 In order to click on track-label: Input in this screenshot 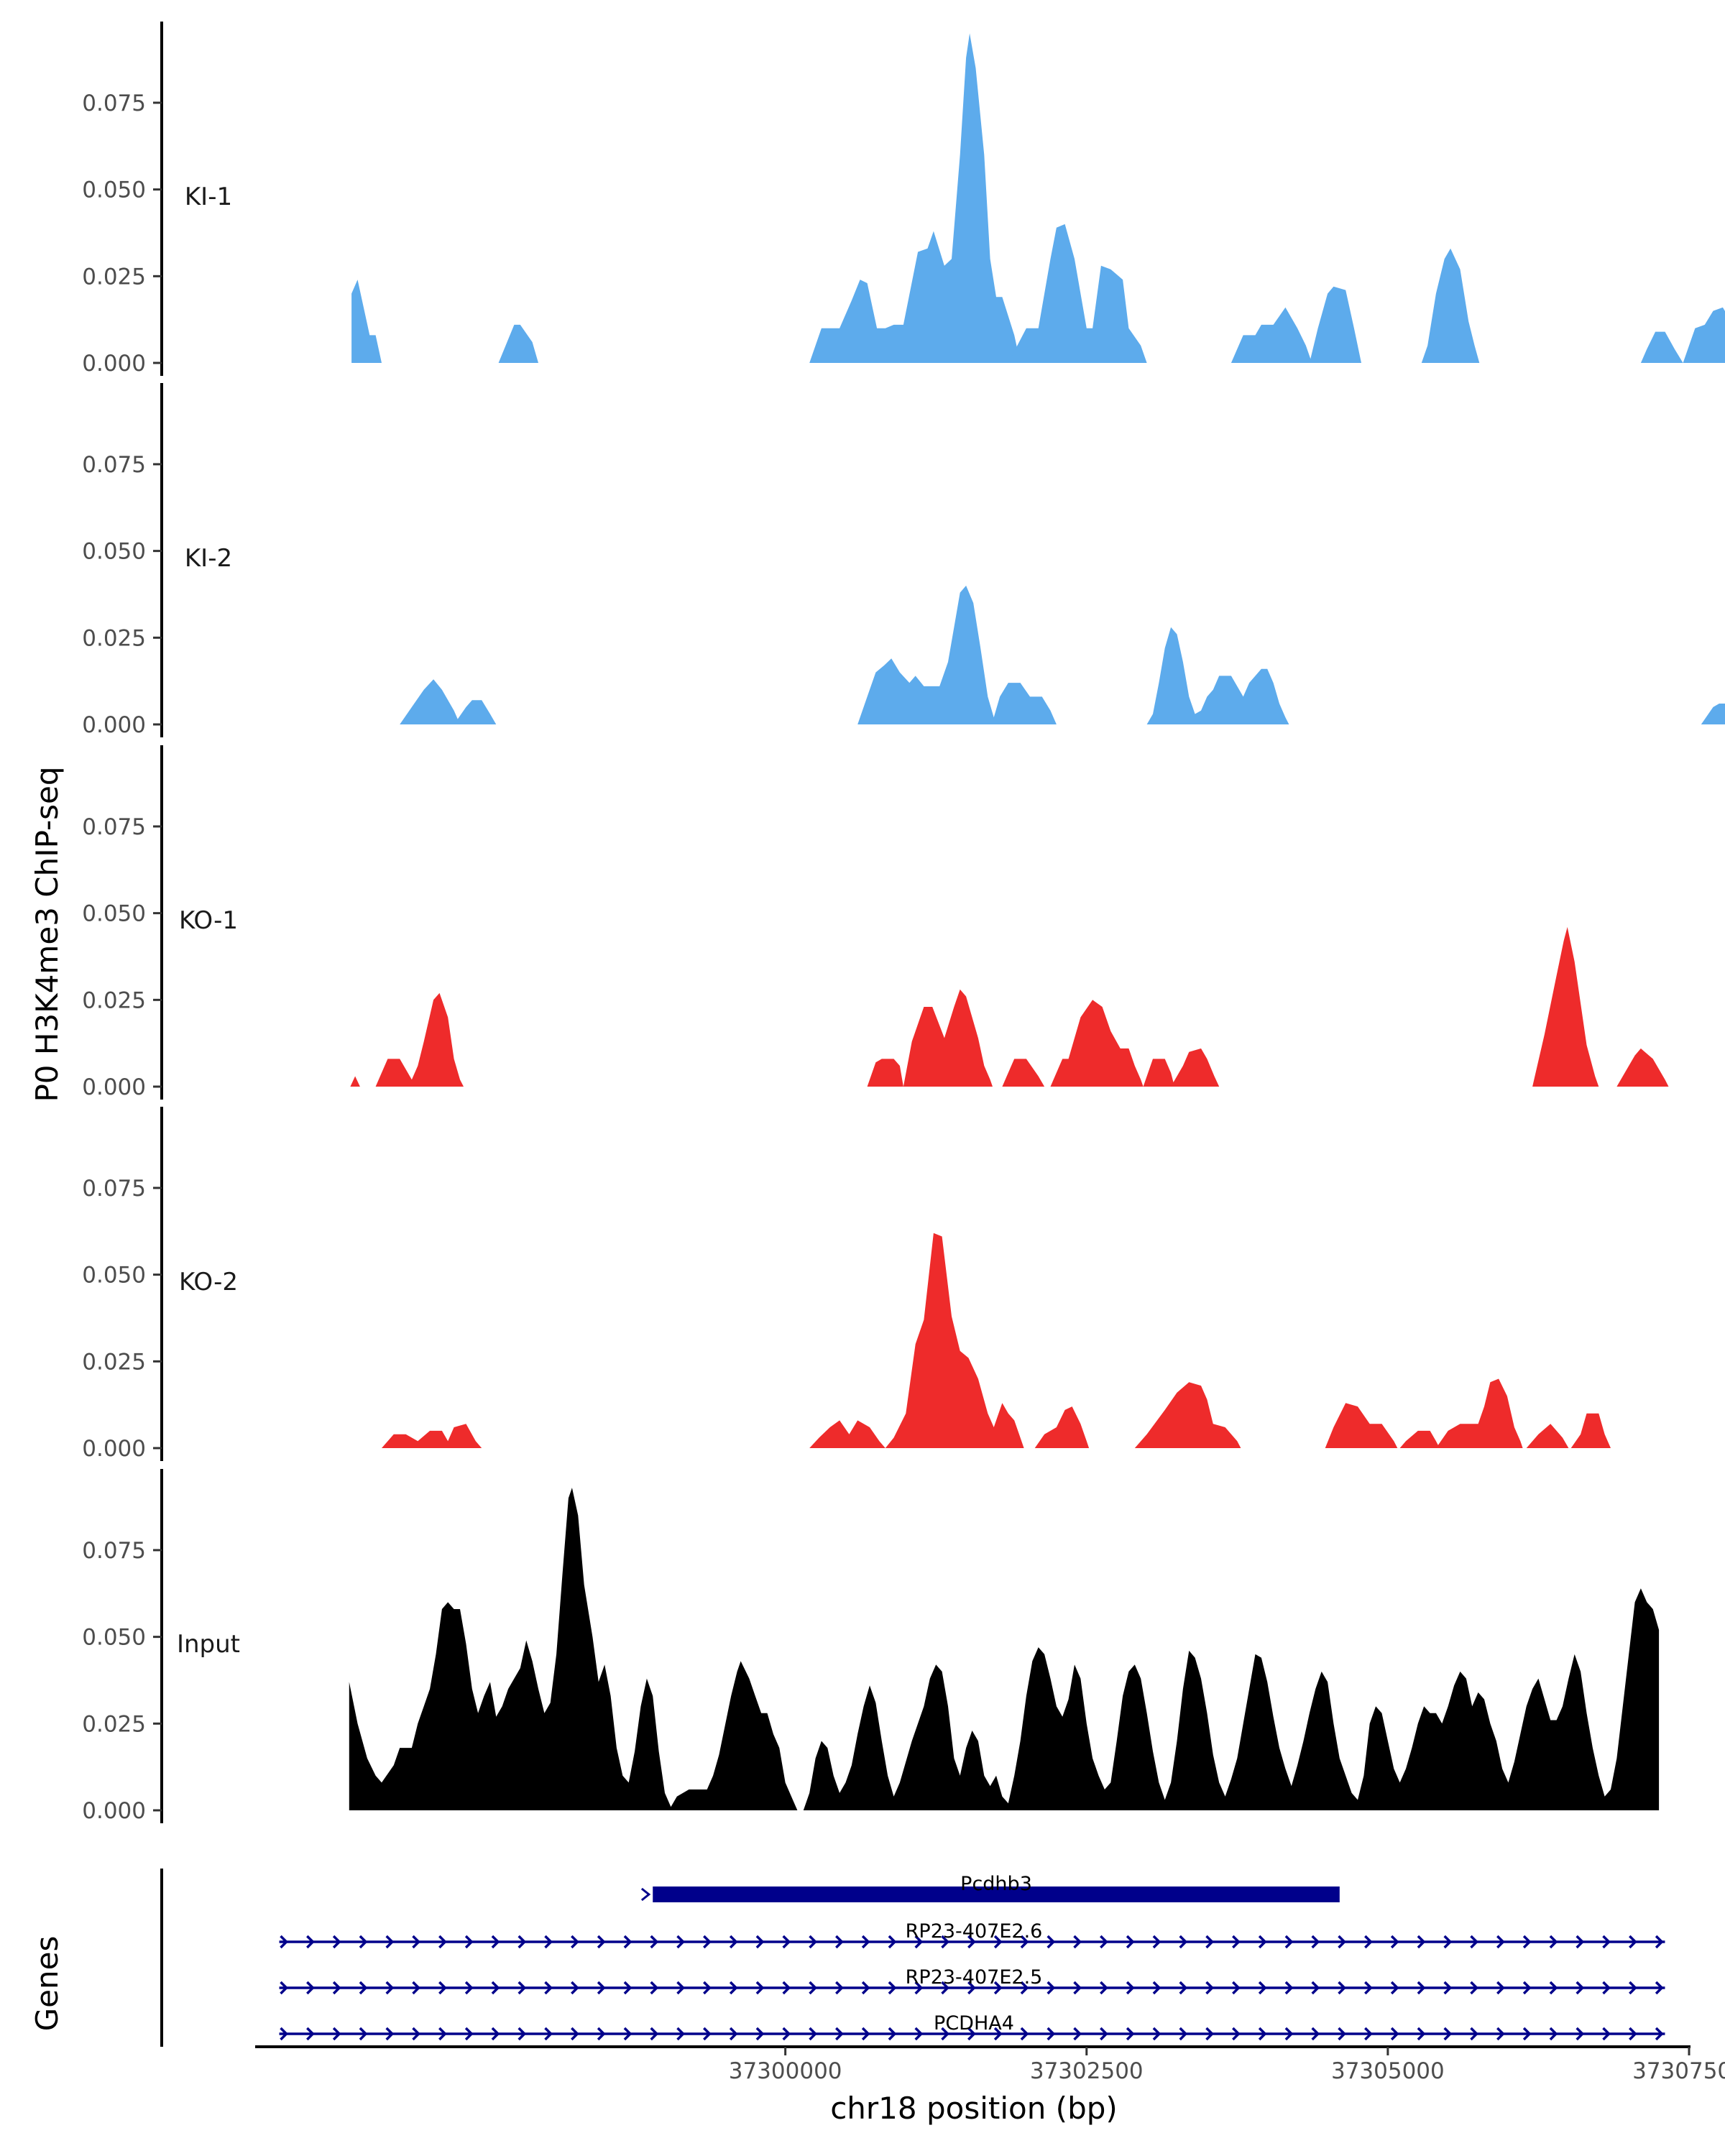, I will do `click(208, 1645)`.